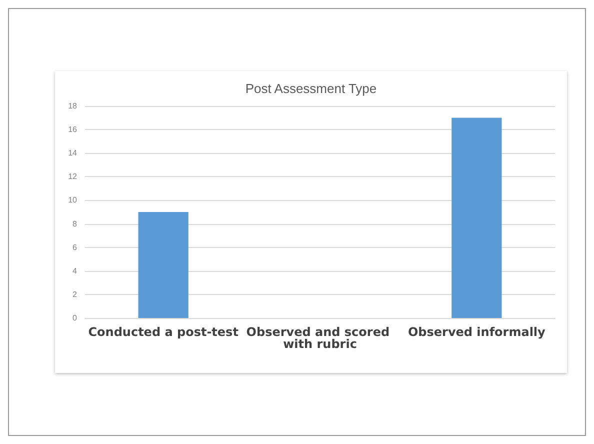 This screenshot has height=444, width=594. I want to click on x-tick-label: Conducted a post-test, so click(163, 332).